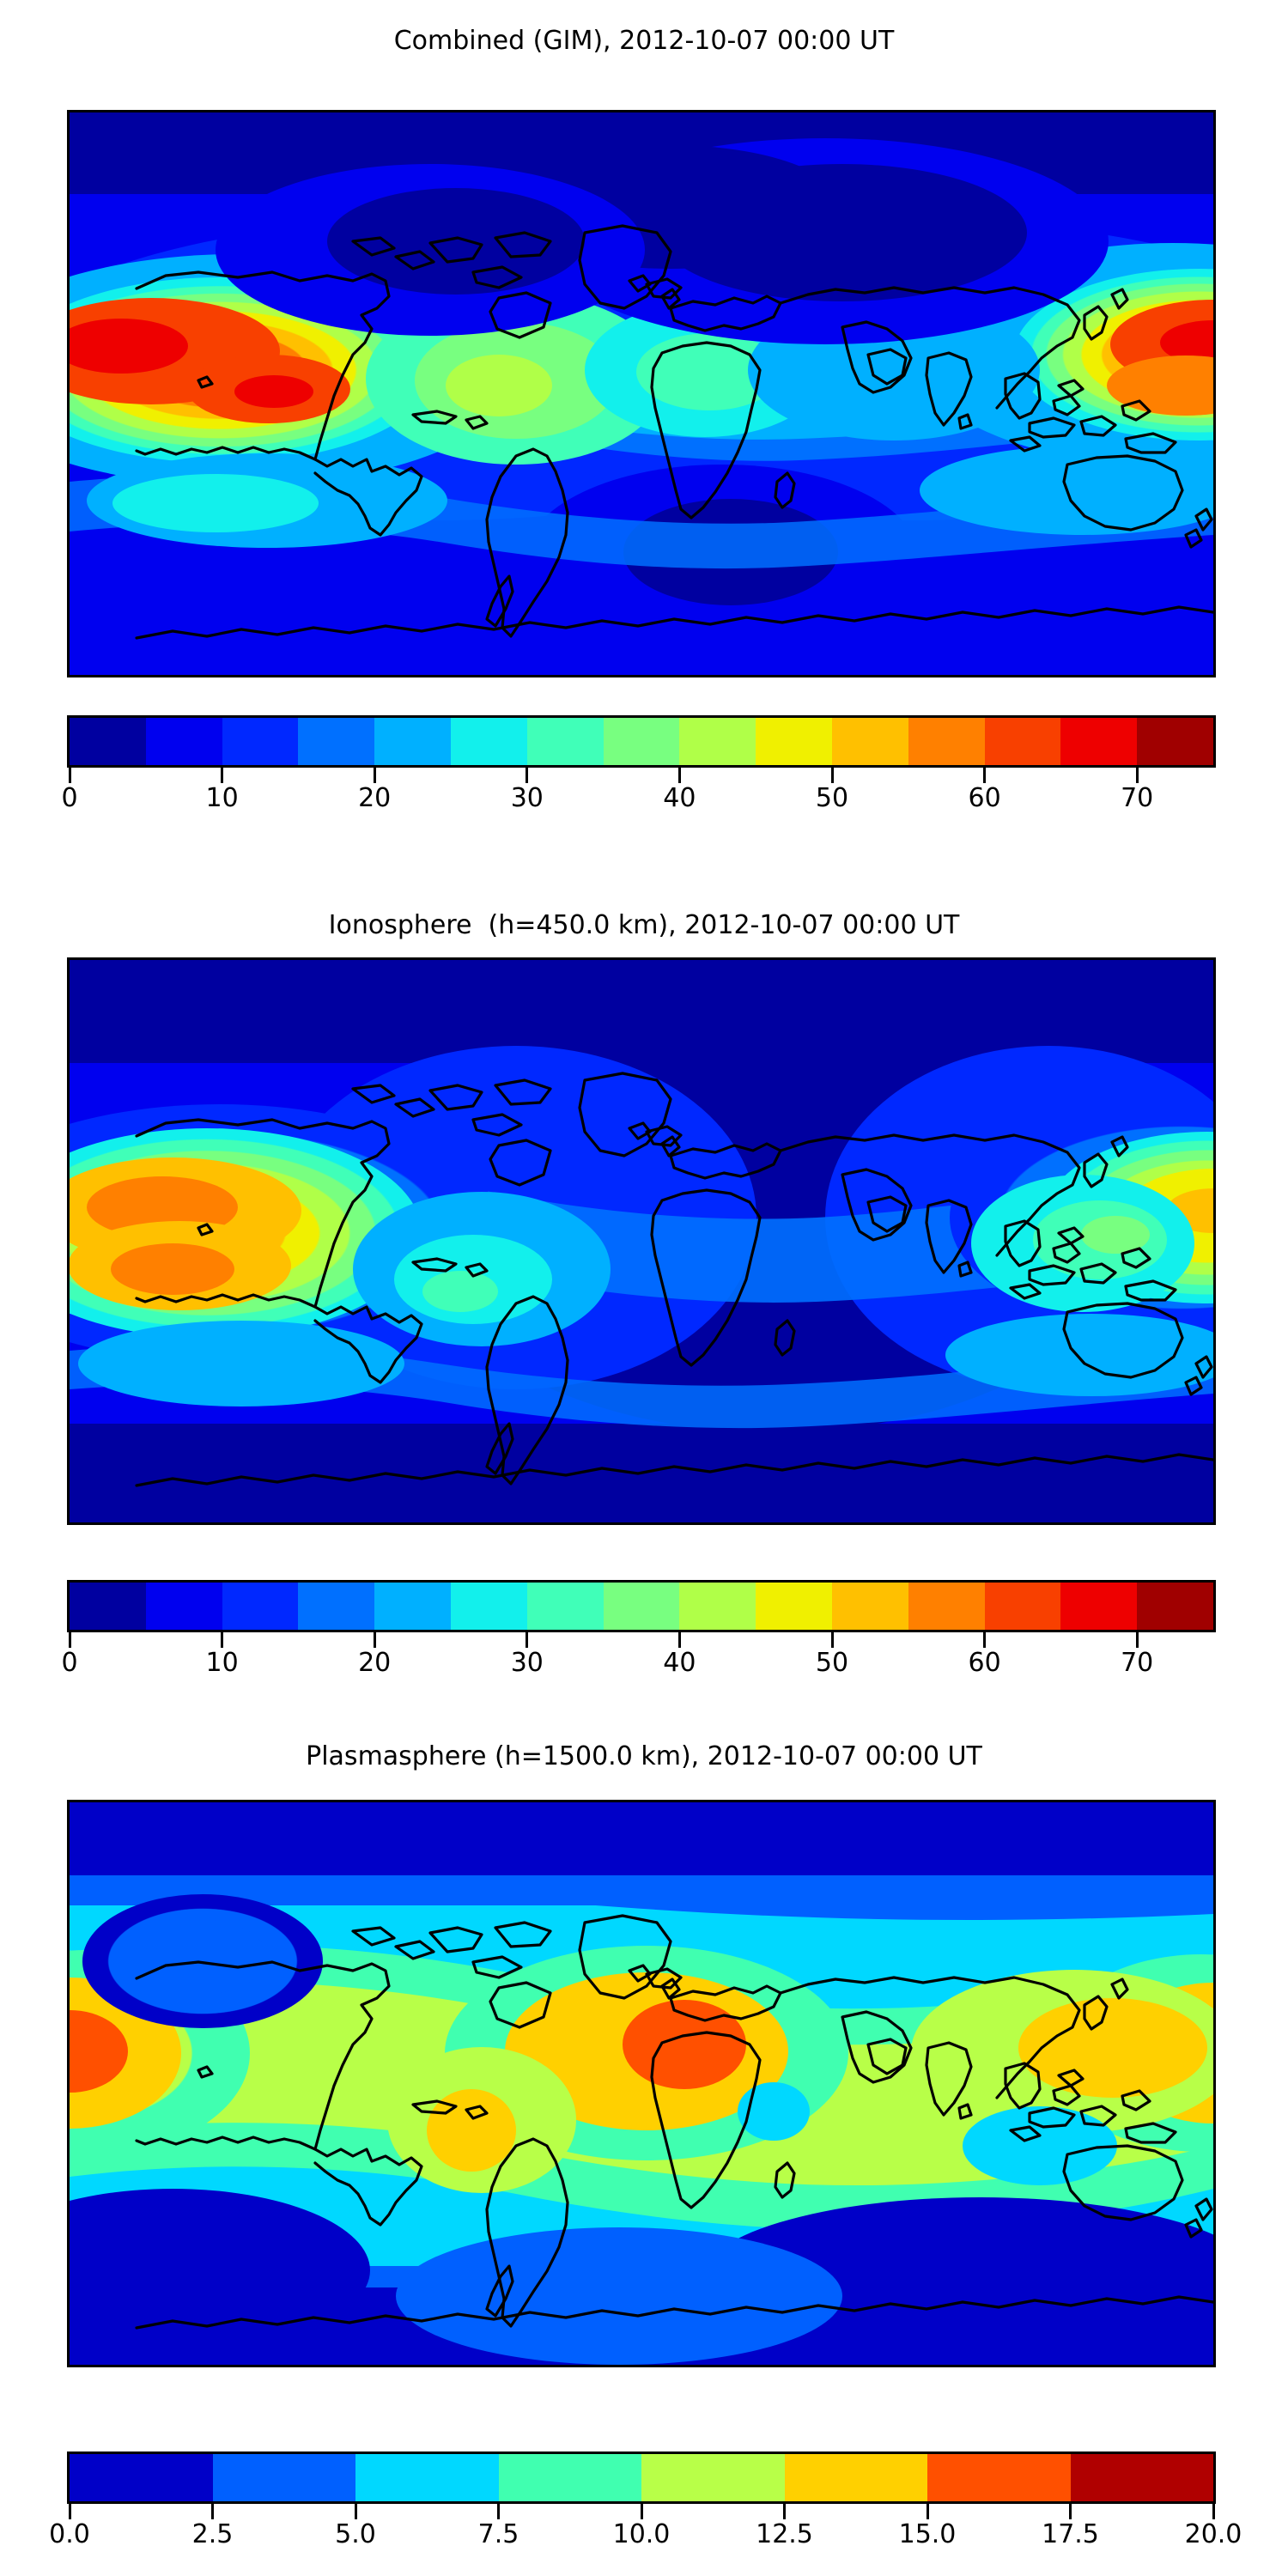 The image size is (1288, 2576). Describe the element at coordinates (784, 2534) in the screenshot. I see `colorbar-tick-label: 12.5` at that location.